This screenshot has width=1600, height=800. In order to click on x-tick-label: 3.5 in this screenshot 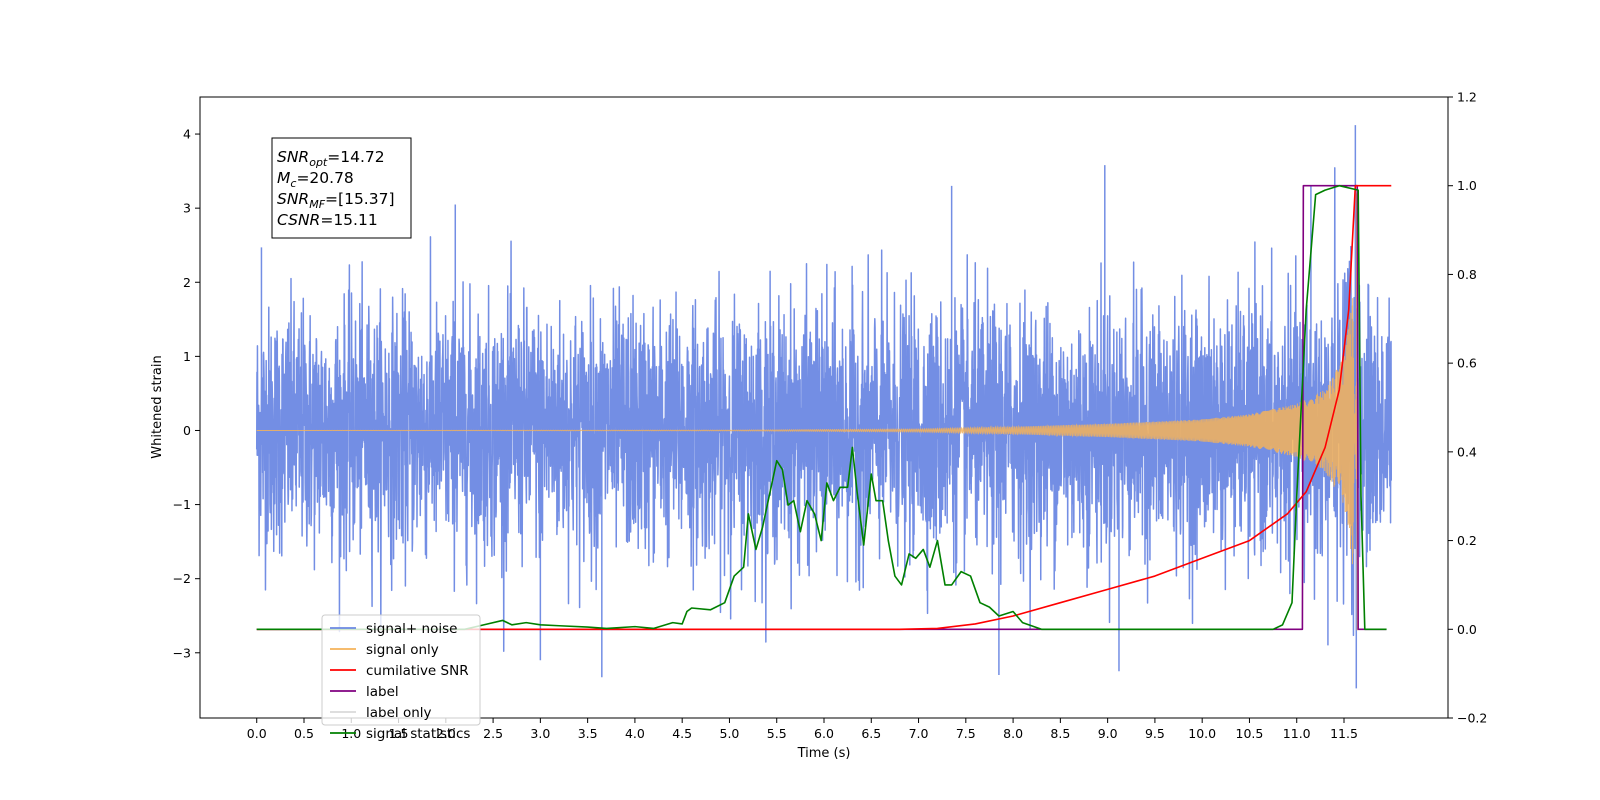, I will do `click(588, 733)`.